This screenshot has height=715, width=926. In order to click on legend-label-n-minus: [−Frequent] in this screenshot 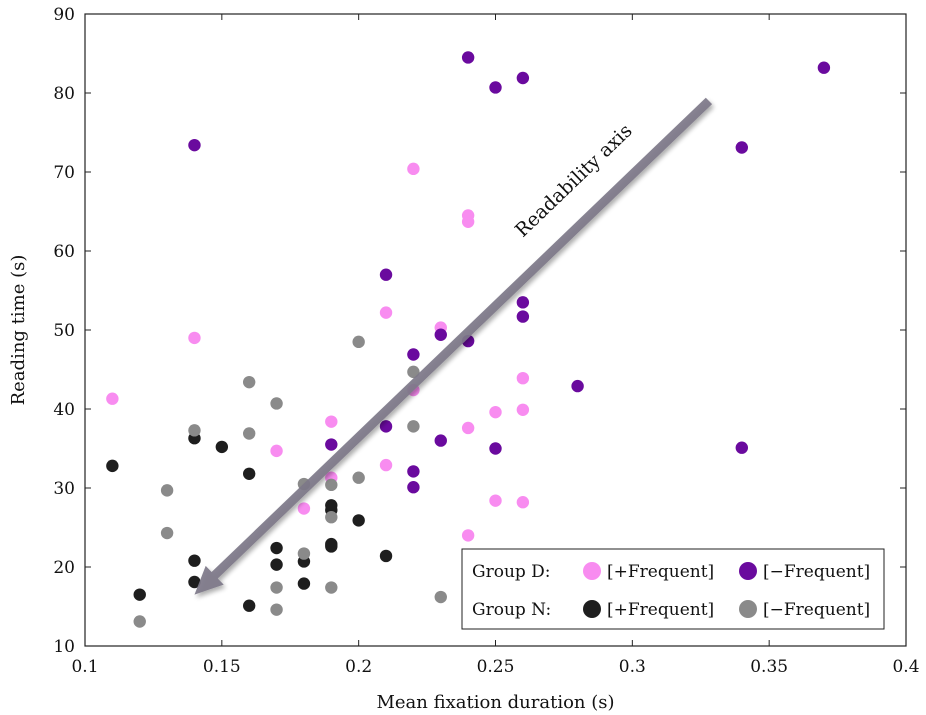, I will do `click(816, 610)`.